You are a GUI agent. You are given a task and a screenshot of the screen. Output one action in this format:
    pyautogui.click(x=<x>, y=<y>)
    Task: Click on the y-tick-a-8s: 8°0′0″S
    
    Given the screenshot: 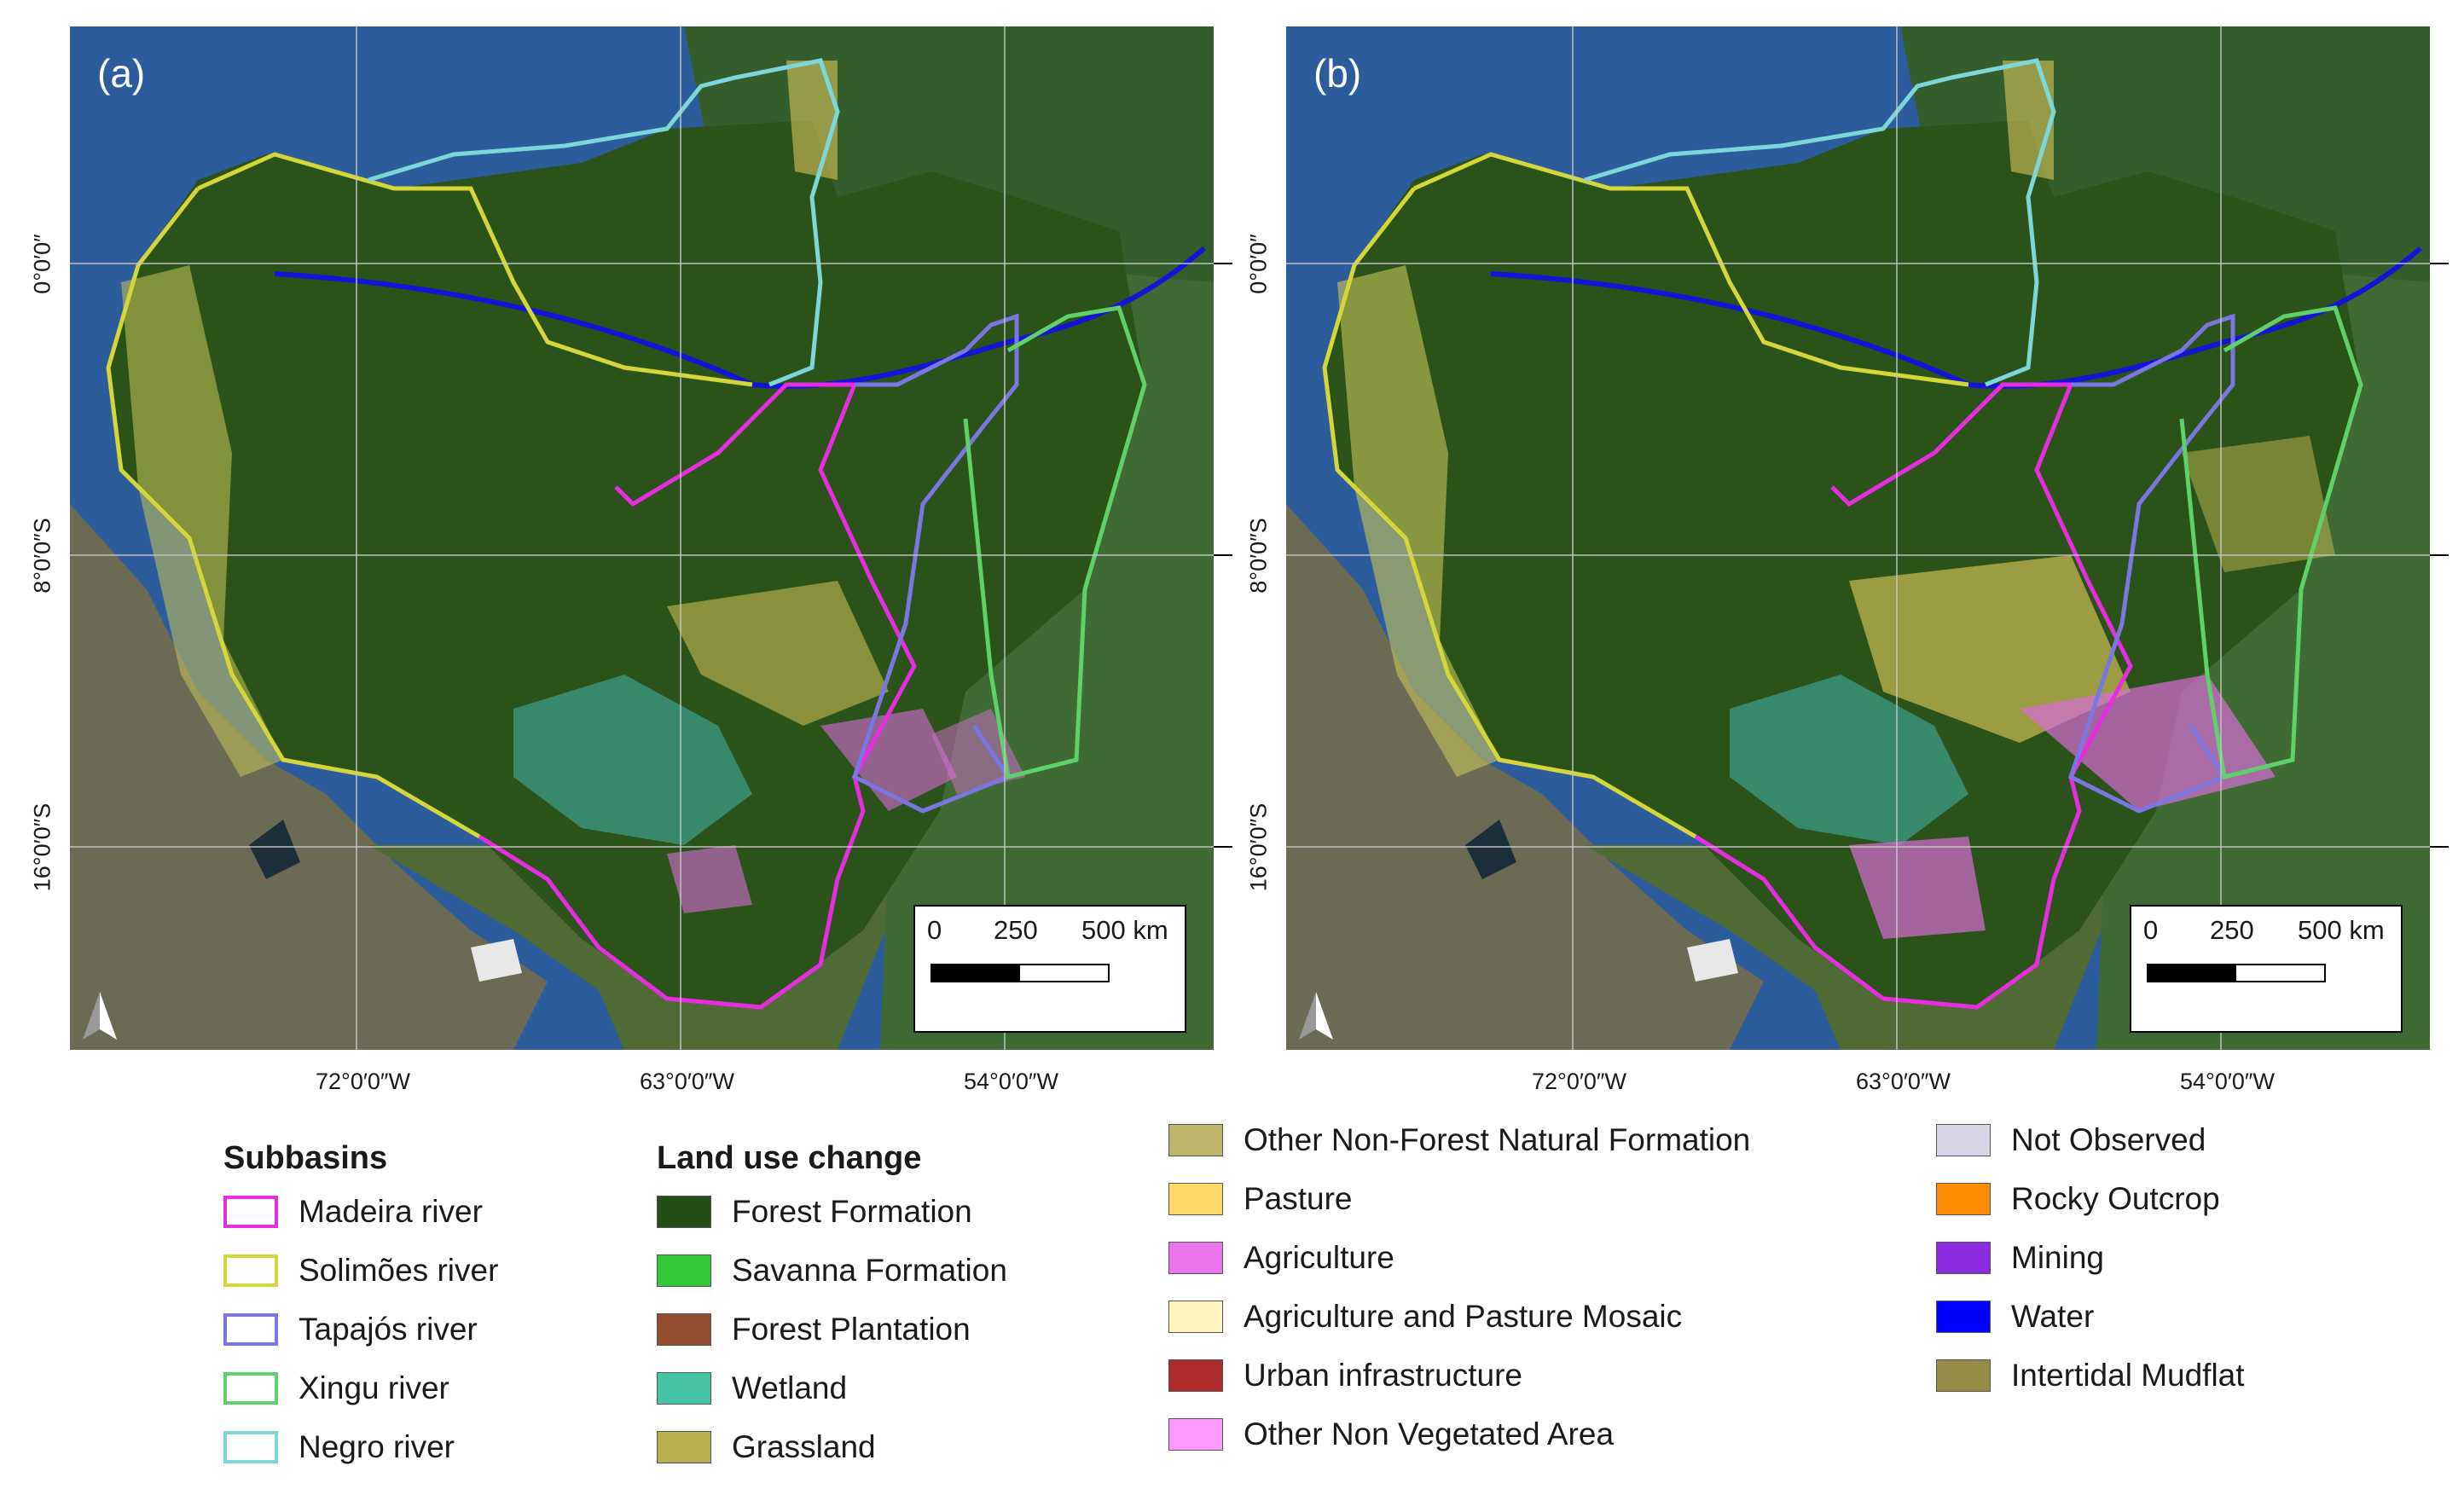 What is the action you would take?
    pyautogui.click(x=42, y=556)
    